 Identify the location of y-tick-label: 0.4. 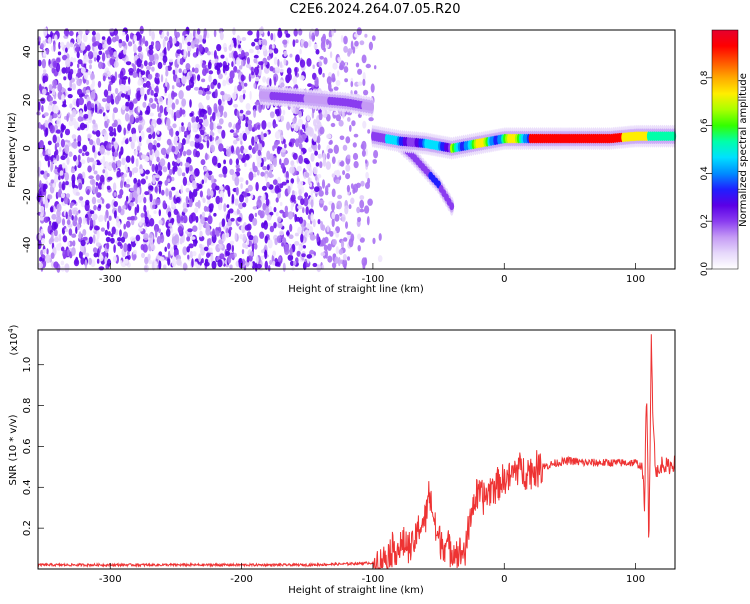
(27, 487).